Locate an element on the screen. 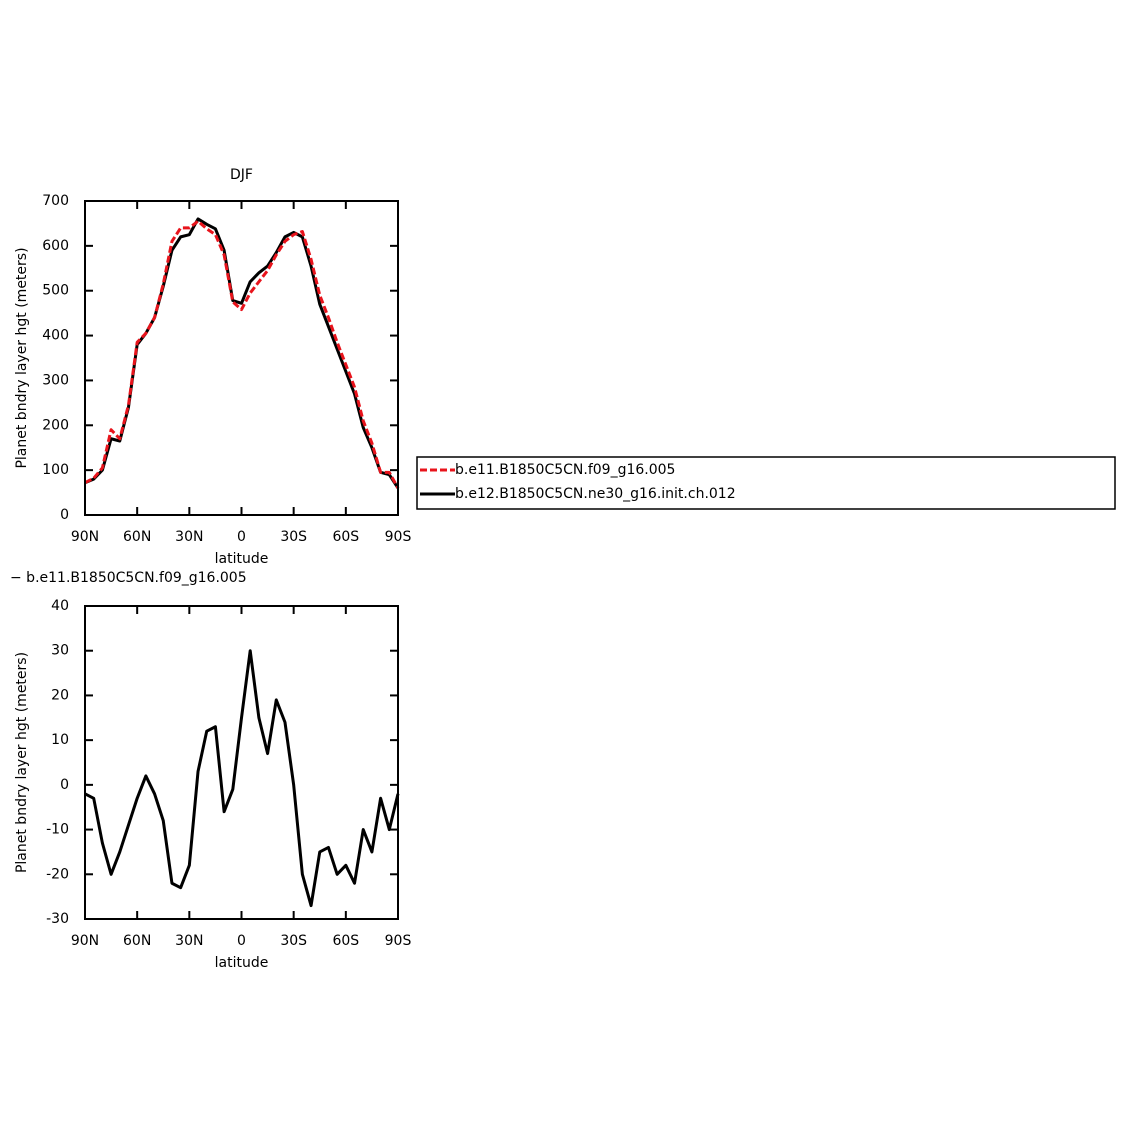 The image size is (1133, 1136). legend-label: b.e11.B1850C5CN.f09_g16.005 is located at coordinates (565, 470).